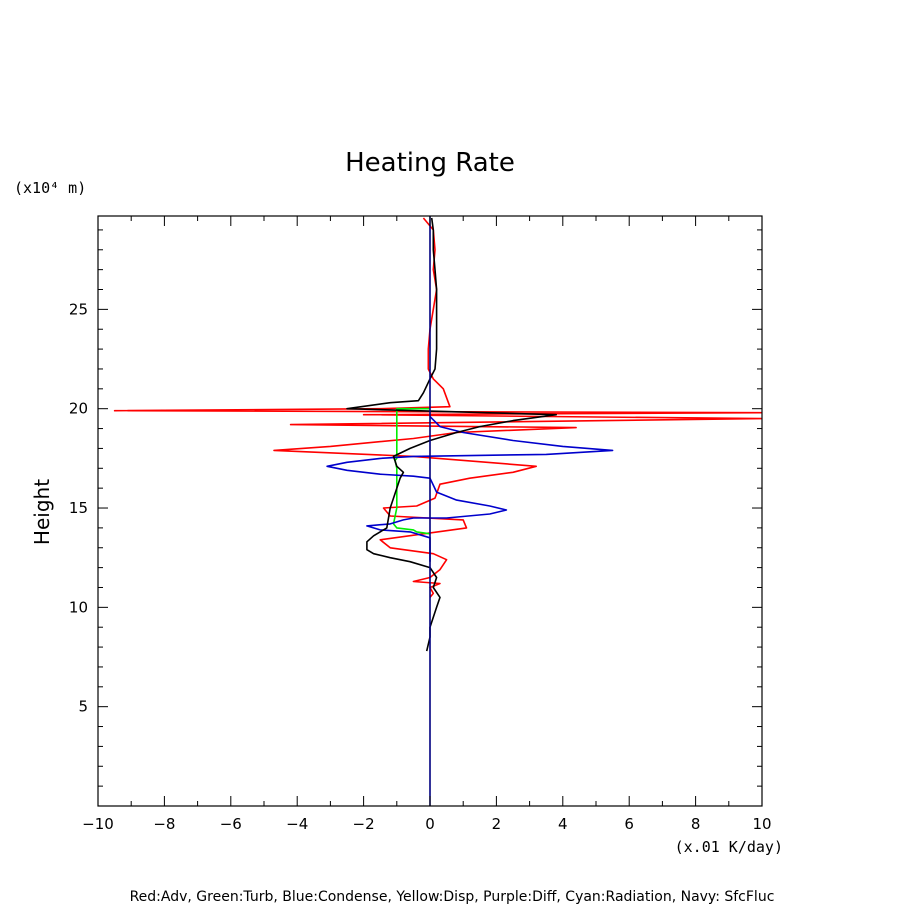  Describe the element at coordinates (164, 824) in the screenshot. I see `x-tick-label: −8` at that location.